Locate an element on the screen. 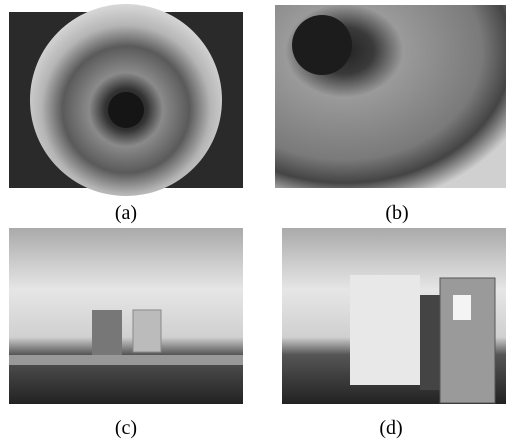 The width and height of the screenshot is (516, 439). board is located at coordinates (147, 331).